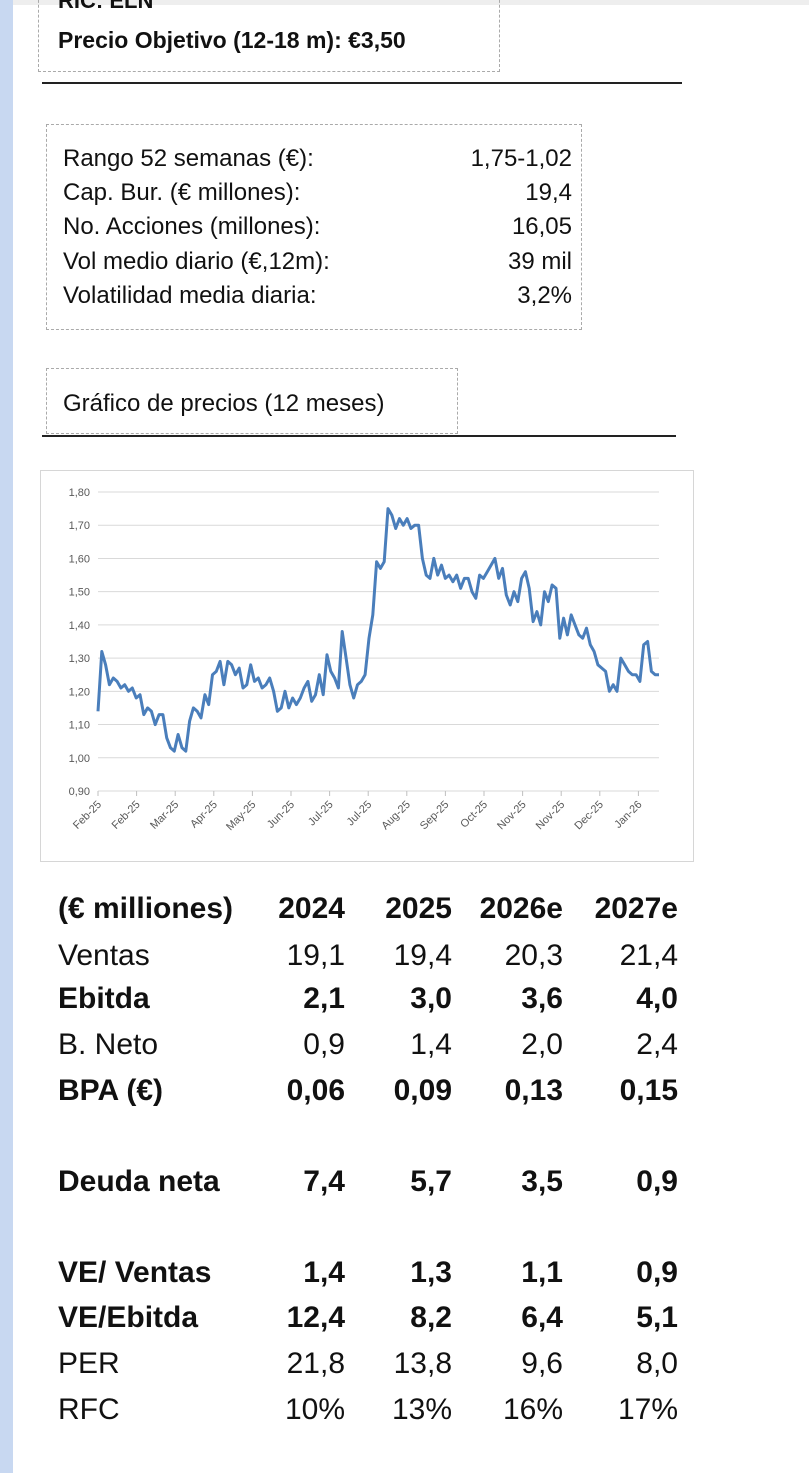 This screenshot has width=809, height=1473. I want to click on stats-box, so click(314, 227).